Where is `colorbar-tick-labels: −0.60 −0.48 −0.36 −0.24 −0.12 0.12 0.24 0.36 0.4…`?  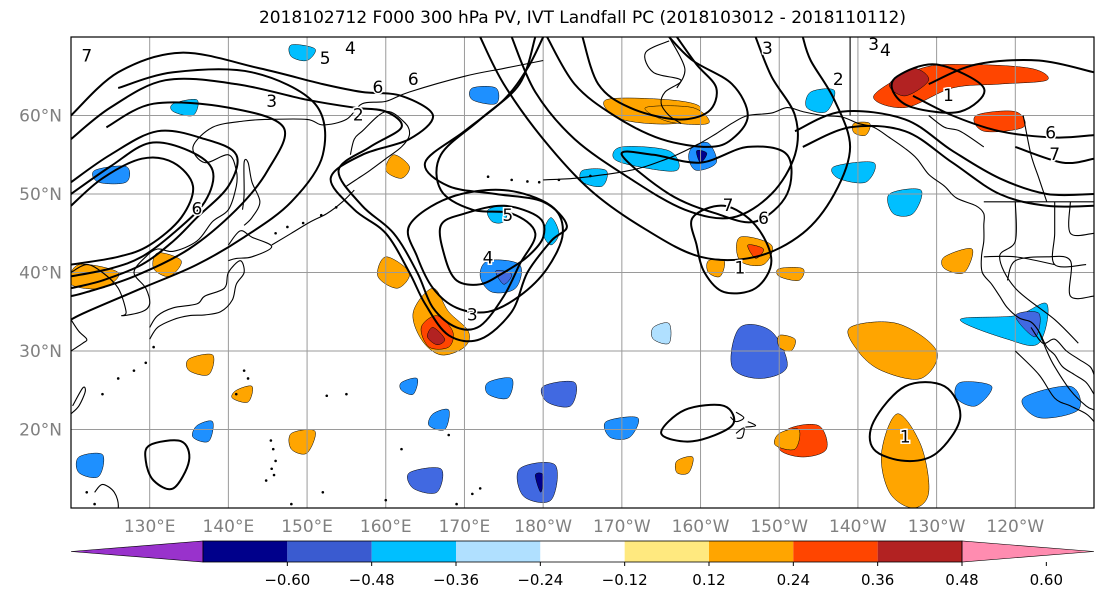 colorbar-tick-labels: −0.60 −0.48 −0.36 −0.24 −0.12 0.12 0.24 0.36 0.4… is located at coordinates (663, 575).